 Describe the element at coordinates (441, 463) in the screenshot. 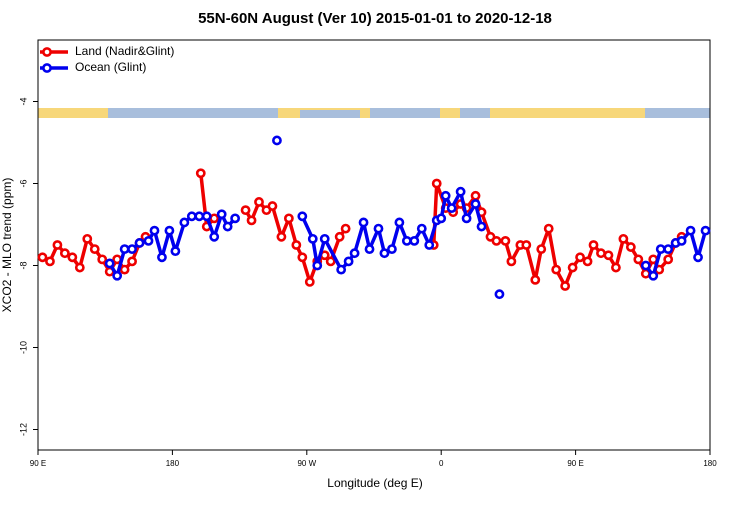

I see `x-tick-label: 0` at that location.